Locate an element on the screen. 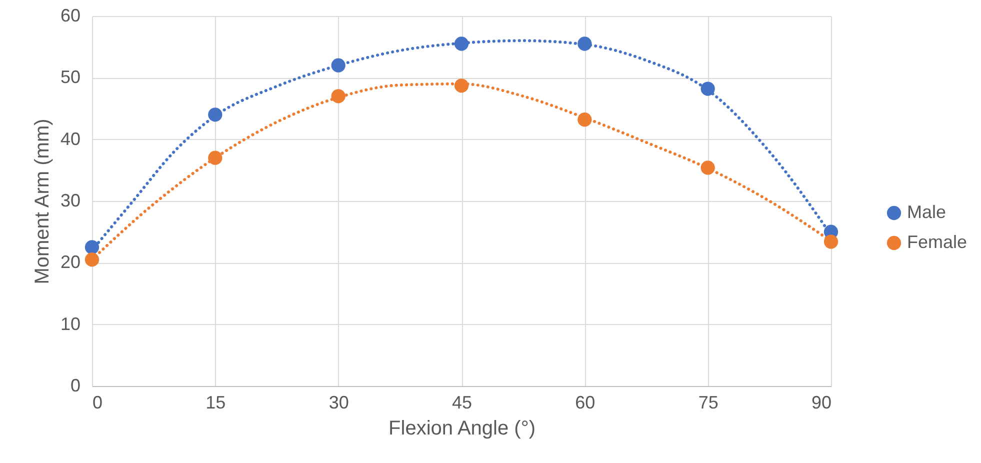 This screenshot has height=463, width=981. y-tick-label: 0 is located at coordinates (75, 386).